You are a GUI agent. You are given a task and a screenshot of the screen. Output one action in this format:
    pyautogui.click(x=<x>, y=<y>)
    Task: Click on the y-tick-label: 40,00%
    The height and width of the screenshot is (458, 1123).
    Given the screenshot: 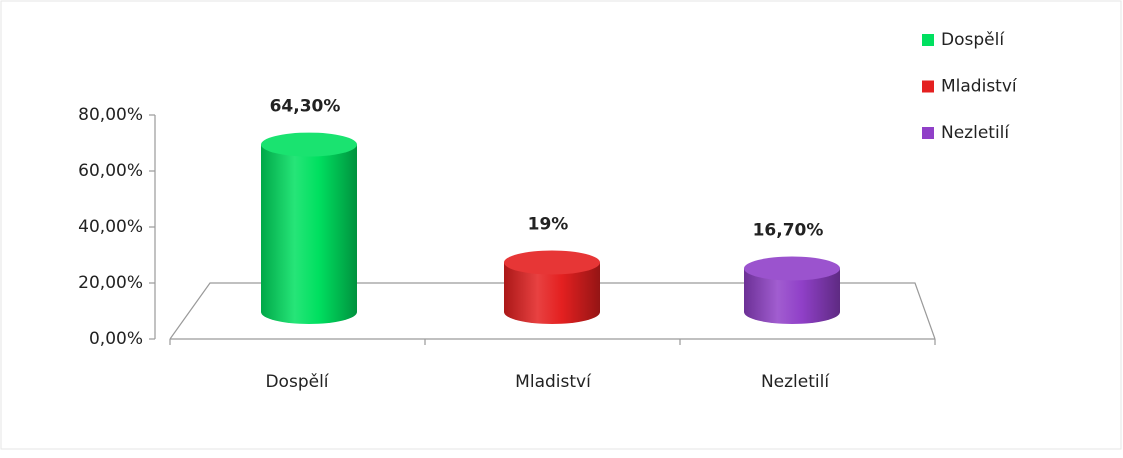 What is the action you would take?
    pyautogui.click(x=110, y=227)
    